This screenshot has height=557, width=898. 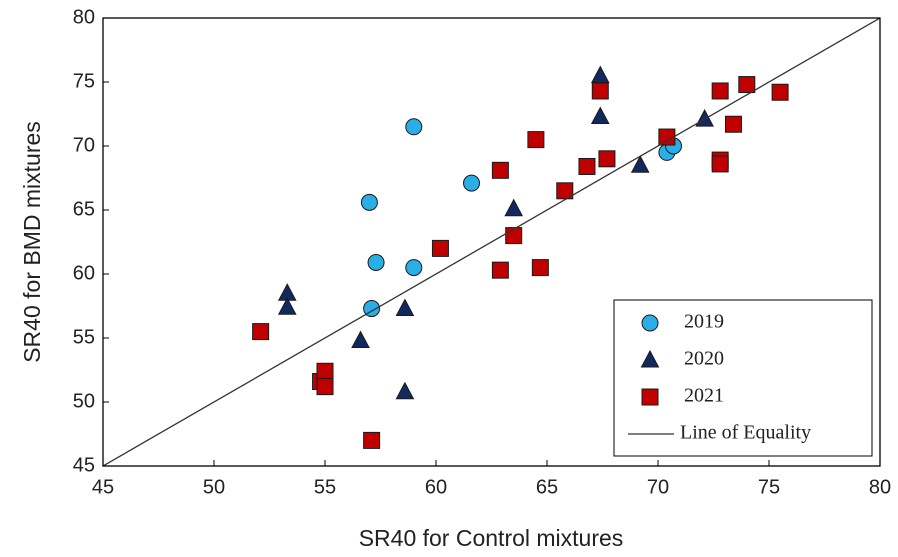 What do you see at coordinates (745, 433) in the screenshot?
I see `legend-label: Line of Equality` at bounding box center [745, 433].